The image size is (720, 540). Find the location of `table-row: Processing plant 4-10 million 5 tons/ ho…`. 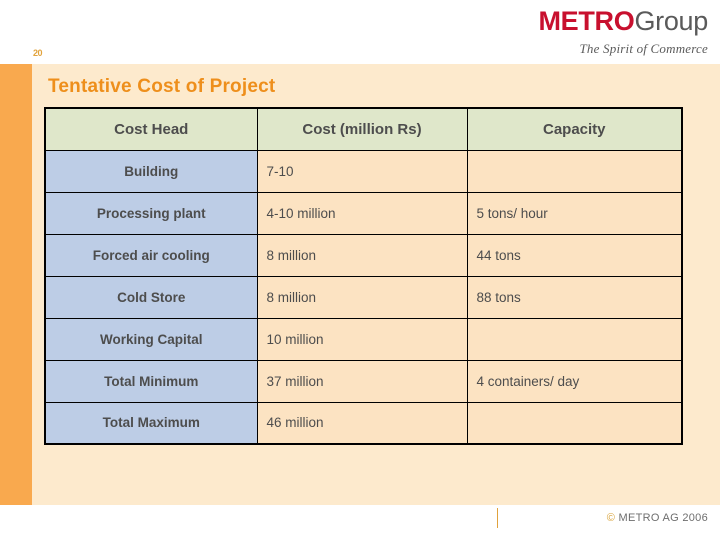

table-row: Processing plant 4-10 million 5 tons/ ho… is located at coordinates (363, 213).